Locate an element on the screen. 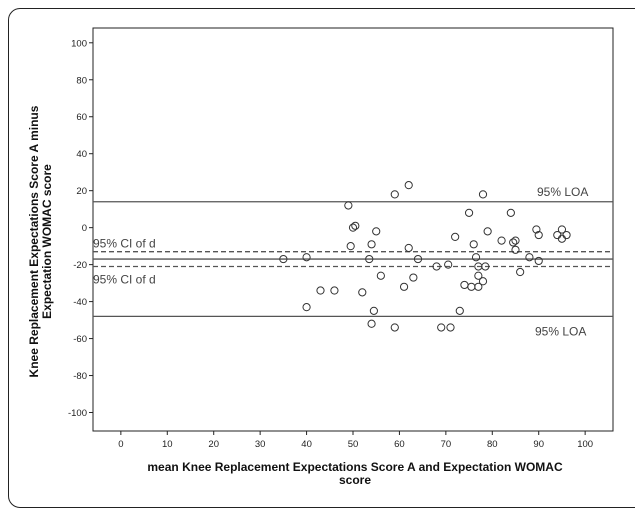 This screenshot has height=508, width=635. x-tick-label: 0 is located at coordinates (120, 444).